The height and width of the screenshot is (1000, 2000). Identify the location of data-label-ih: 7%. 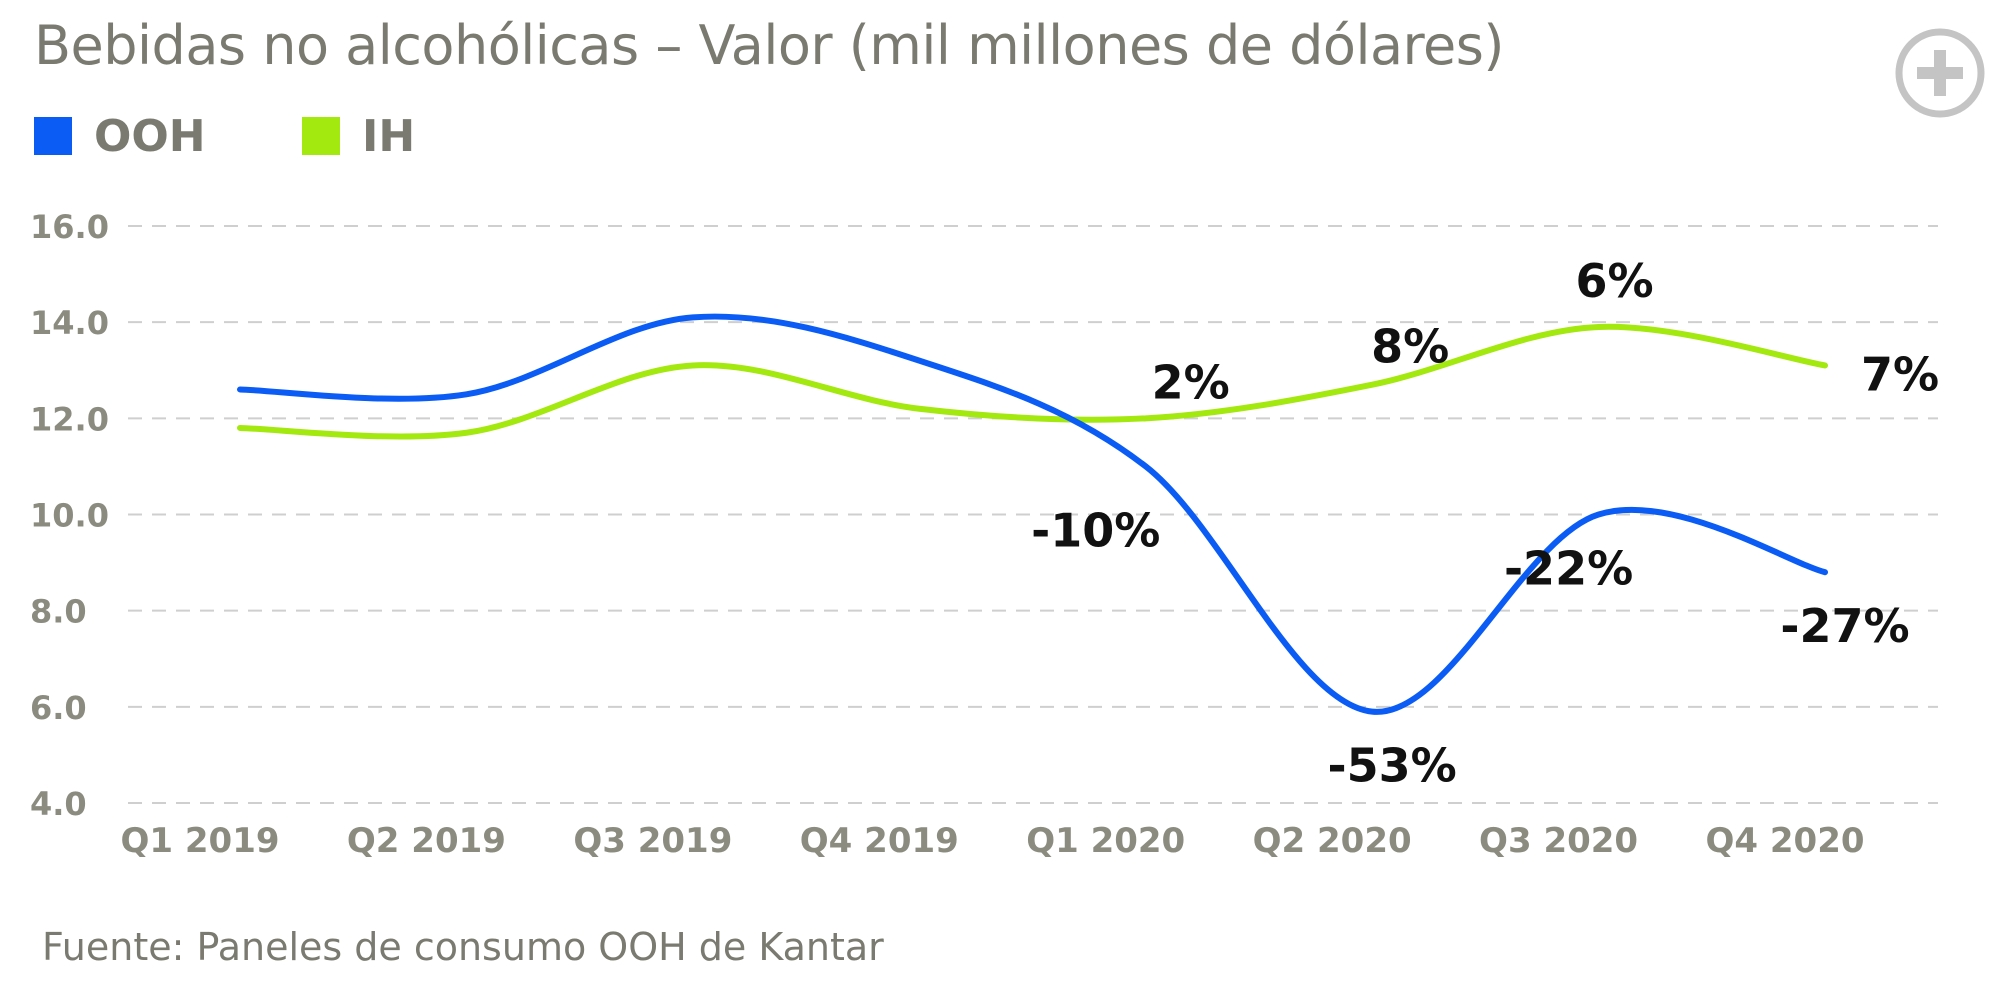
(1900, 374).